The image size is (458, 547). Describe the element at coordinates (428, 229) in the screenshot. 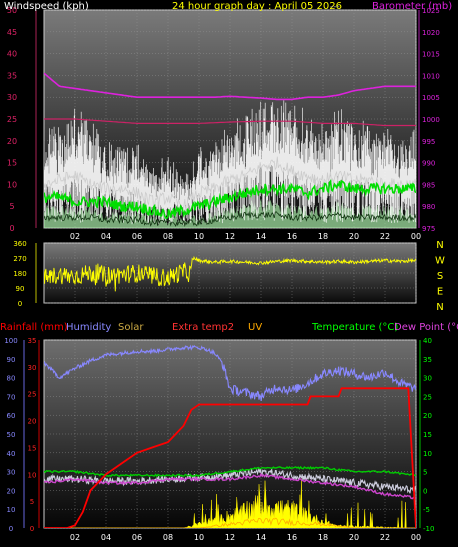

I see `barometer-tick-label: 975` at that location.